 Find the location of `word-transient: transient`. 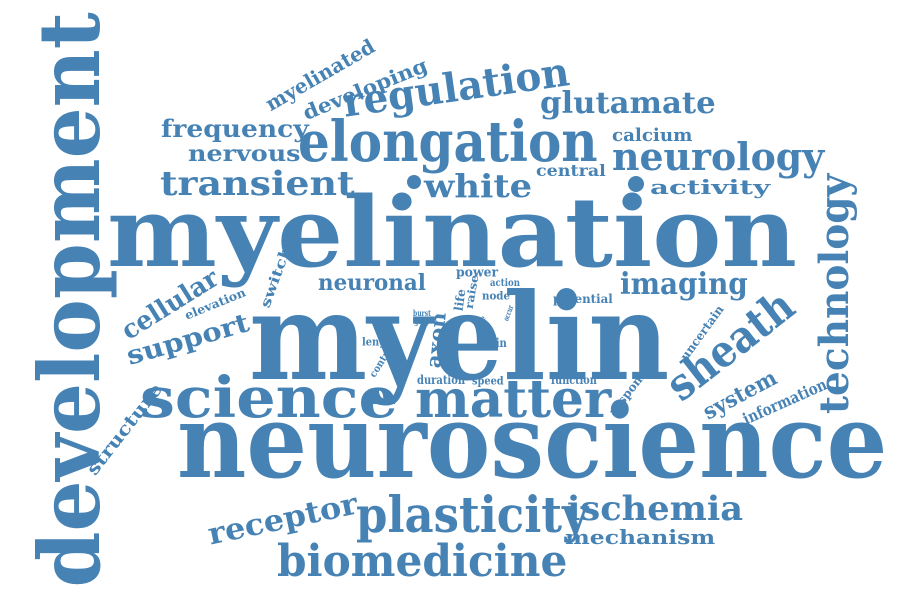

word-transient: transient is located at coordinates (257, 184).